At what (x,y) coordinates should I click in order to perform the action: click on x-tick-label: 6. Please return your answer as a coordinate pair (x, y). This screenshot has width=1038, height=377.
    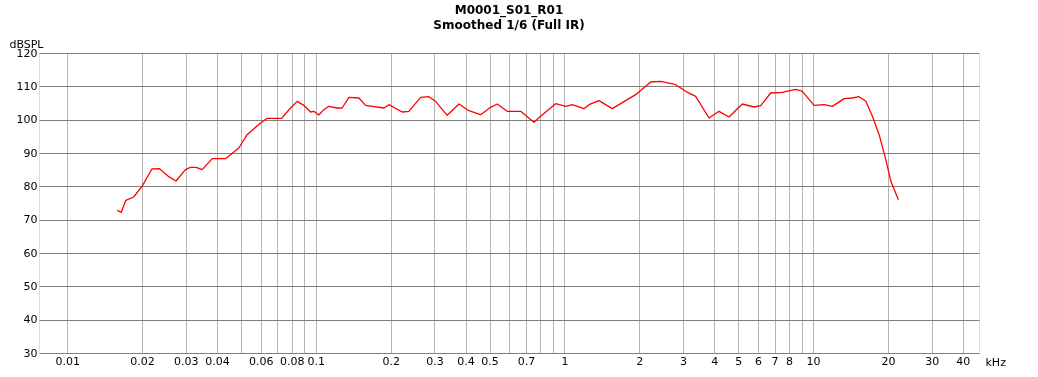
    Looking at the image, I should click on (758, 361).